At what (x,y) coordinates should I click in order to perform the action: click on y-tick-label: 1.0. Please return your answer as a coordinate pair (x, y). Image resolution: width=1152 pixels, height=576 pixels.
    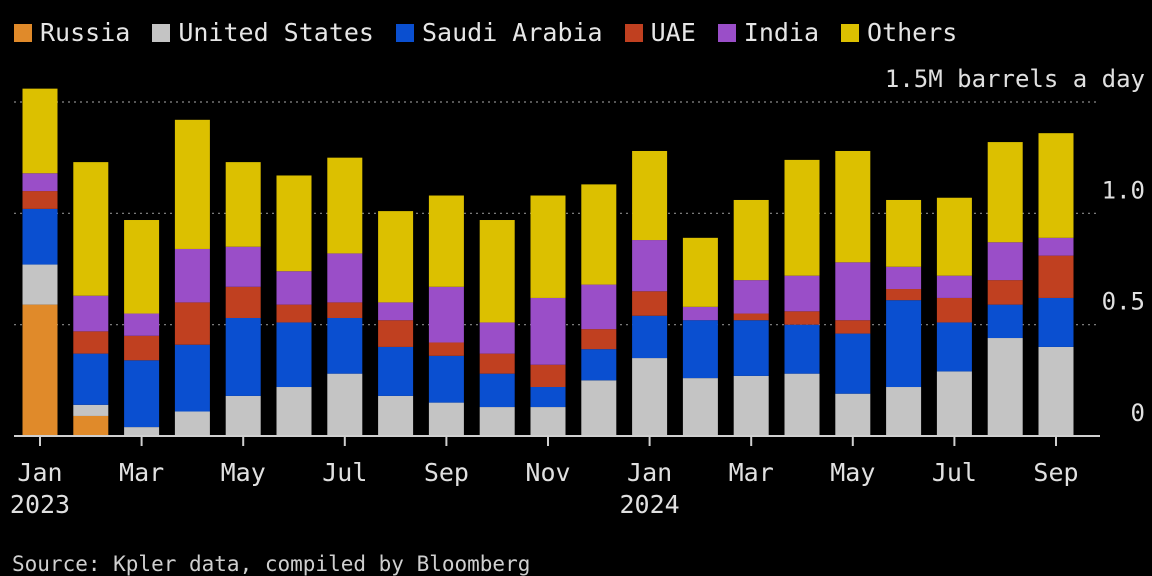
    Looking at the image, I should click on (1123, 190).